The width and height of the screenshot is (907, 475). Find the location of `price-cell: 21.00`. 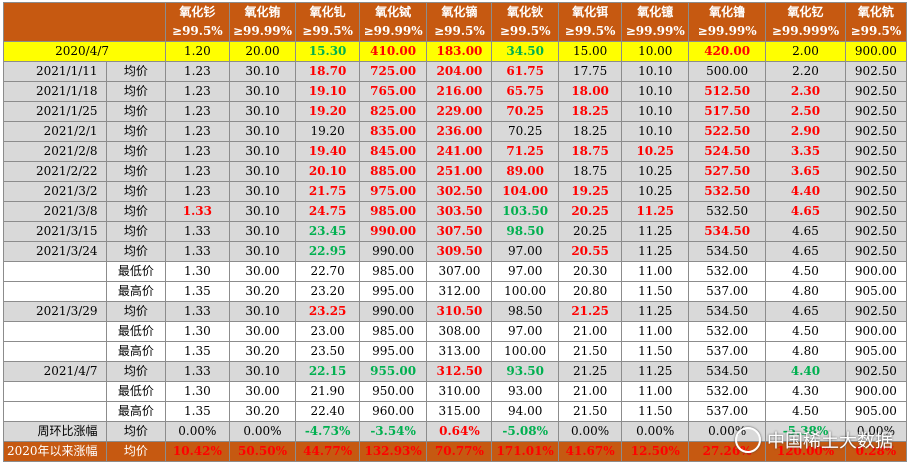

price-cell: 21.00 is located at coordinates (590, 391).